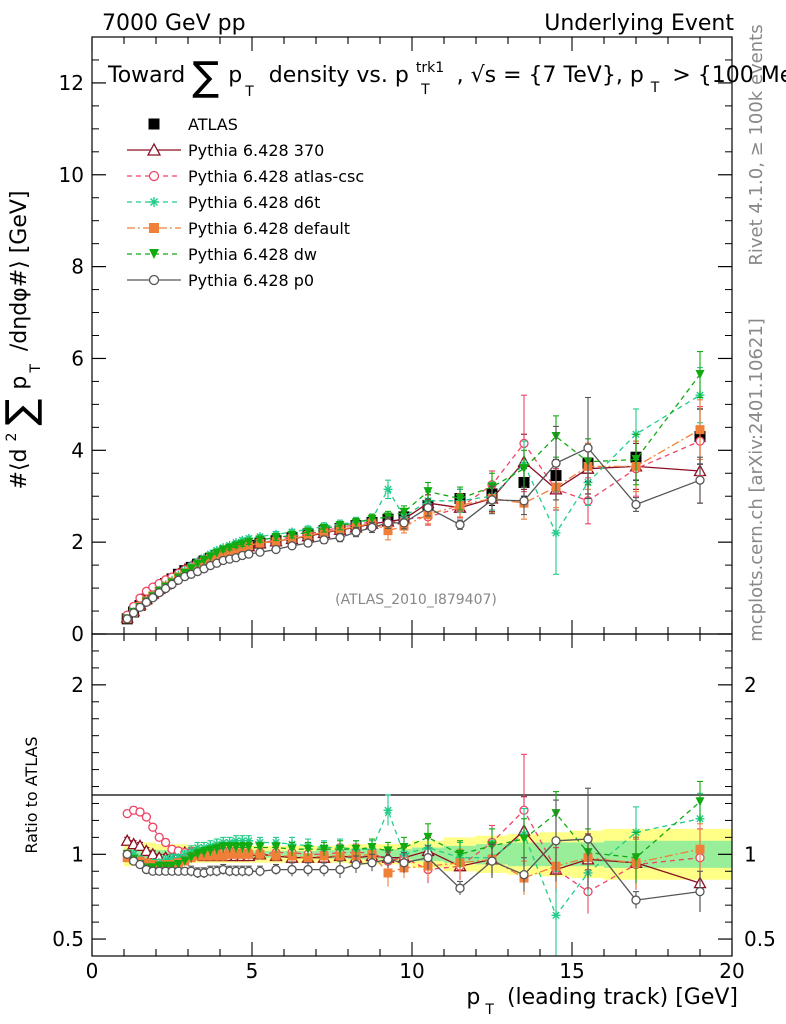 The width and height of the screenshot is (786, 1024). Describe the element at coordinates (77, 685) in the screenshot. I see `ratio-y-tick-label-left: 2` at that location.